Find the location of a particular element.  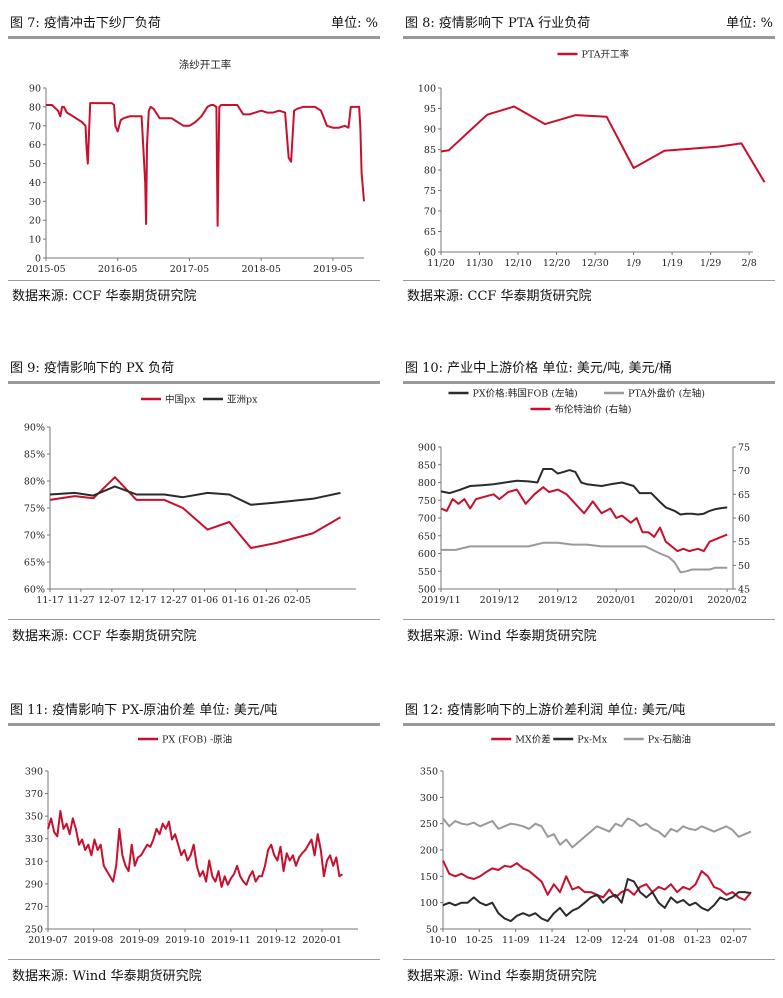

x-tick-label: 01-26 is located at coordinates (266, 600).